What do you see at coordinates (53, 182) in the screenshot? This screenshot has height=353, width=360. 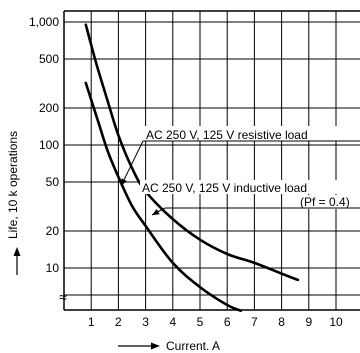 I see `y-tick-label: 50` at bounding box center [53, 182].